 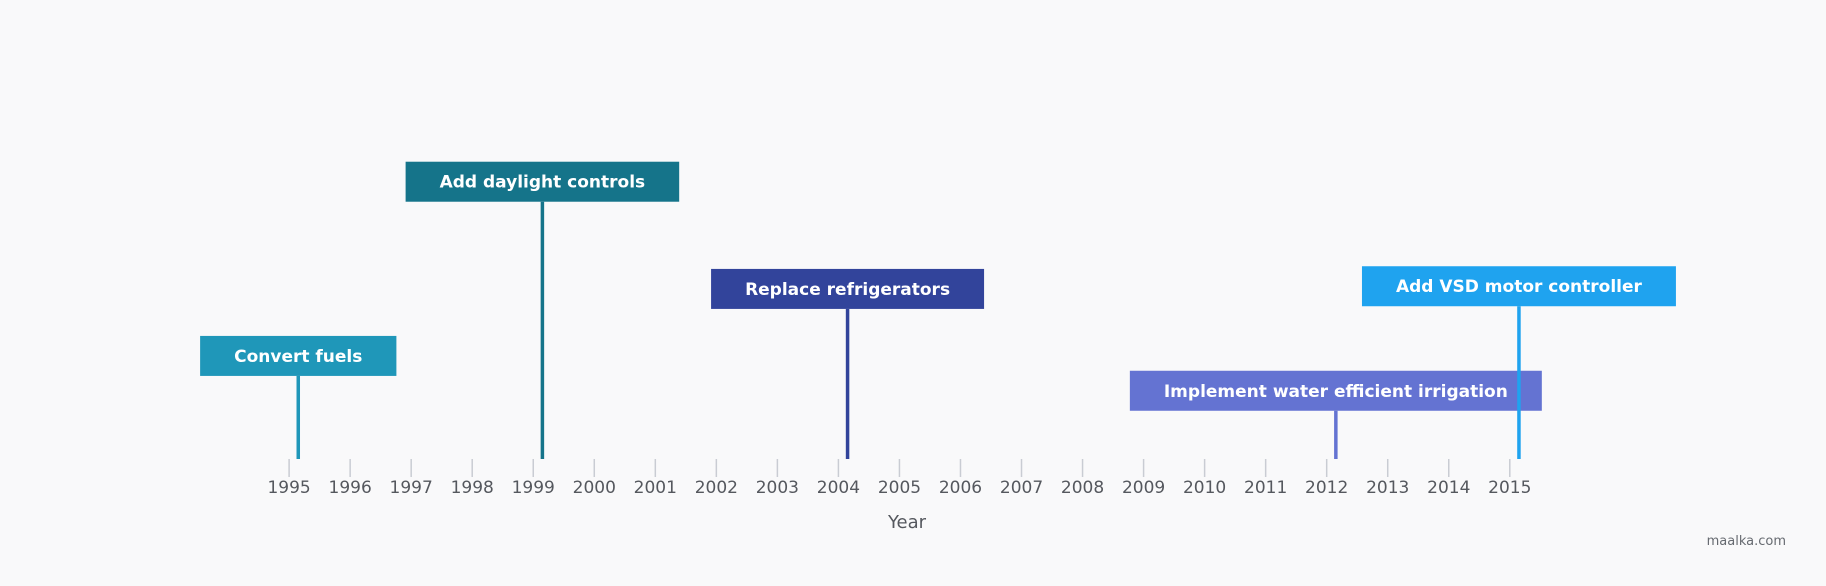 What do you see at coordinates (1387, 488) in the screenshot?
I see `x-tick-label: 2013` at bounding box center [1387, 488].